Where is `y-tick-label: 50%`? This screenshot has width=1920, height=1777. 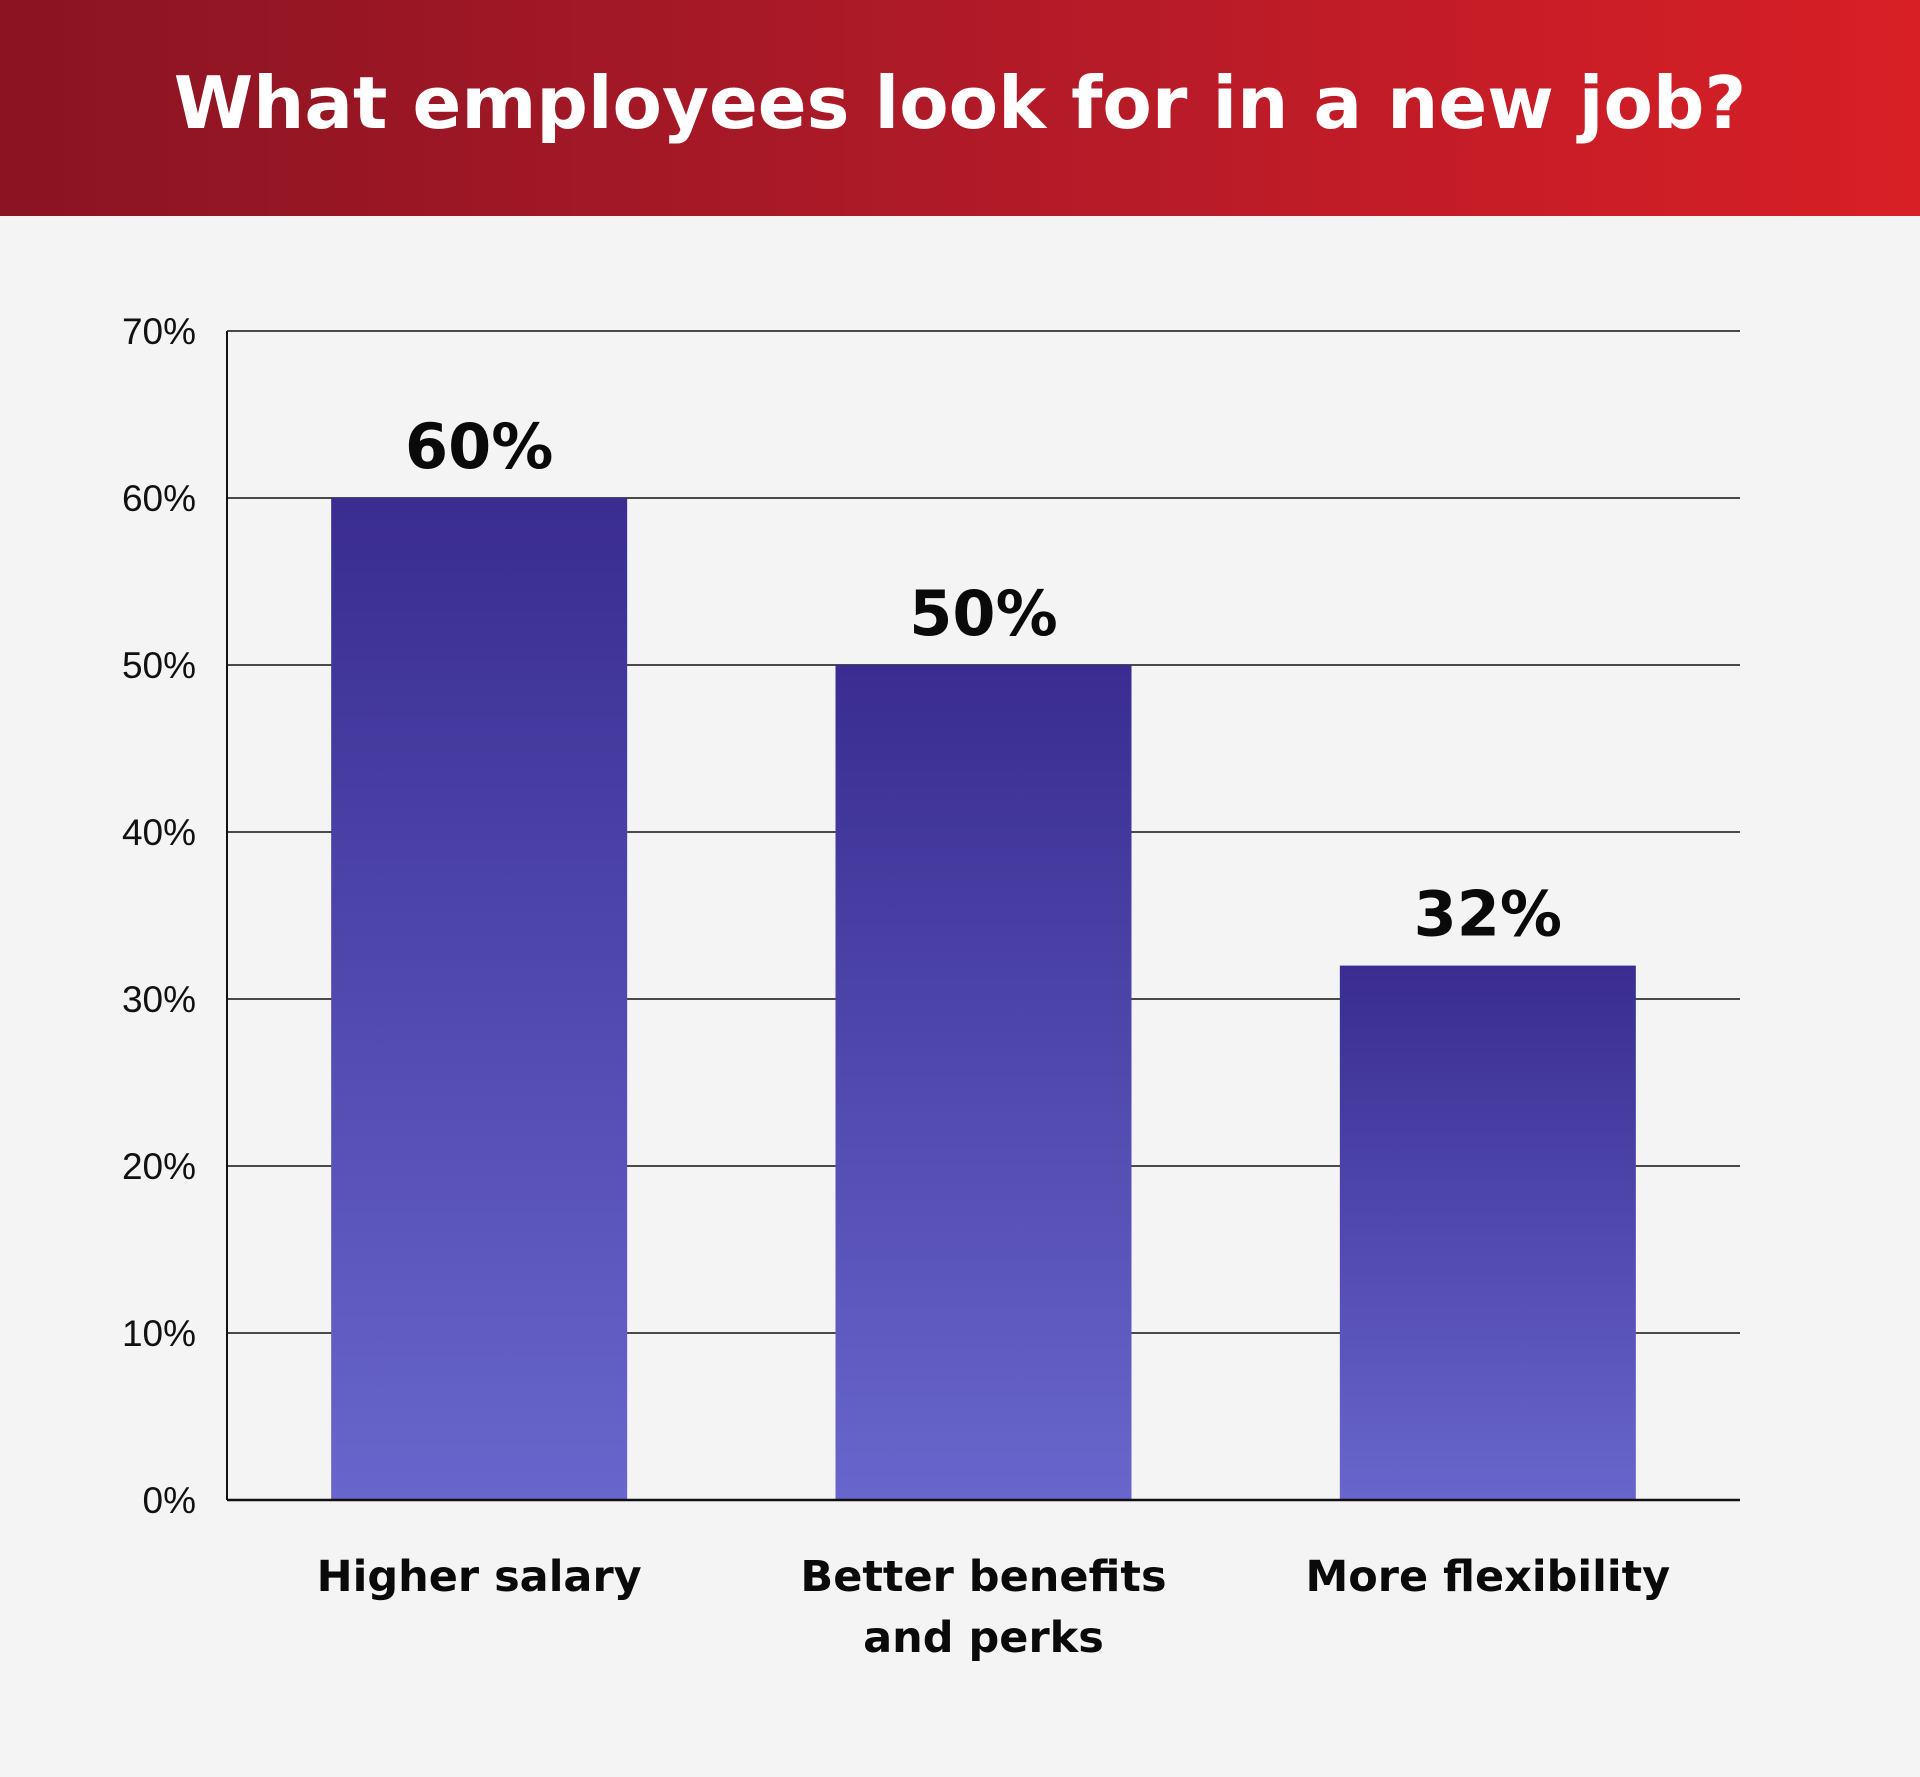 y-tick-label: 50% is located at coordinates (159, 665).